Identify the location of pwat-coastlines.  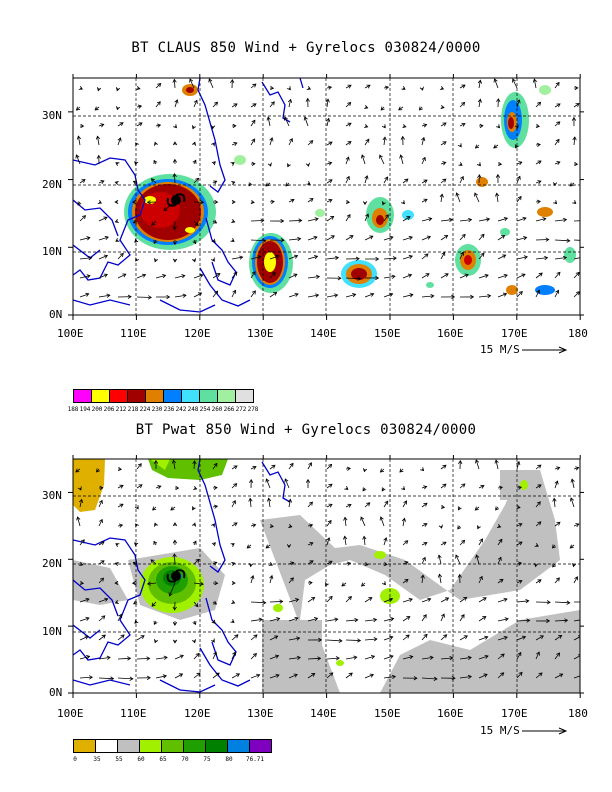
(182, 576).